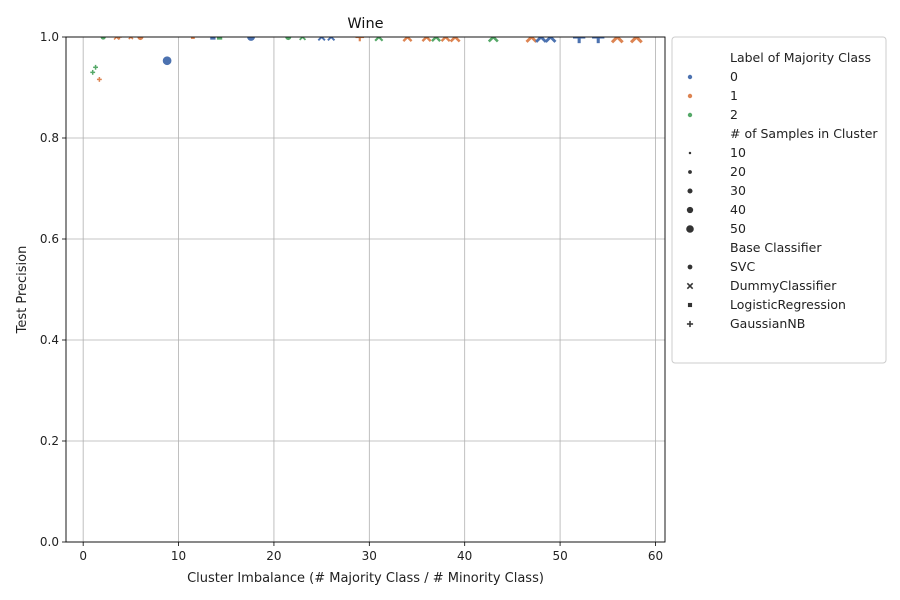 This screenshot has height=600, width=900. Describe the element at coordinates (49, 340) in the screenshot. I see `y-tick-label: 0.4` at that location.